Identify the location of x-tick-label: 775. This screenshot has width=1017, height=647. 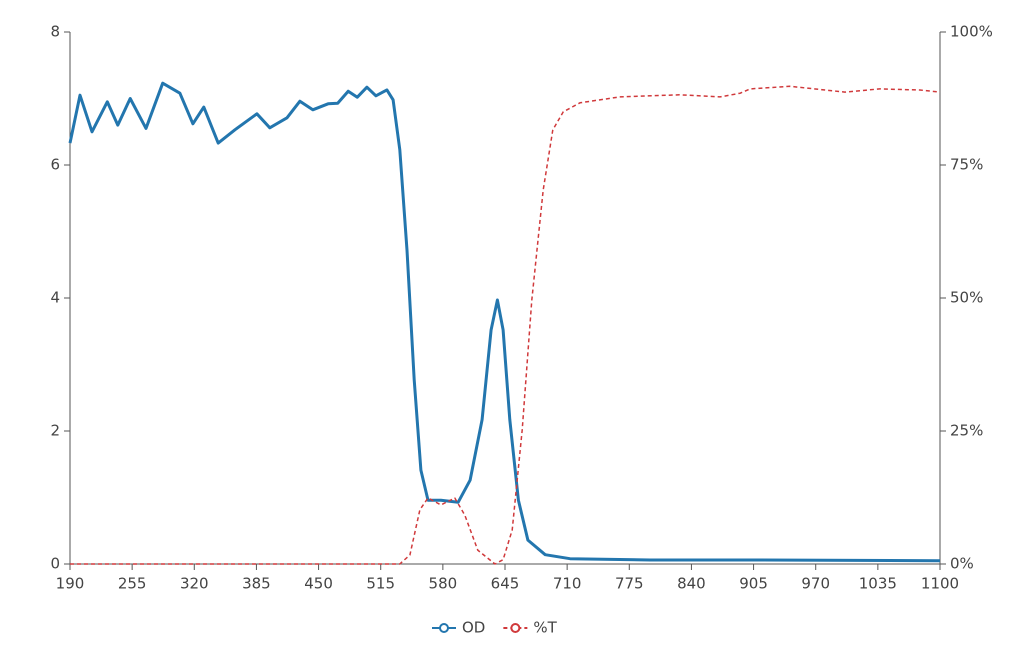
(629, 584).